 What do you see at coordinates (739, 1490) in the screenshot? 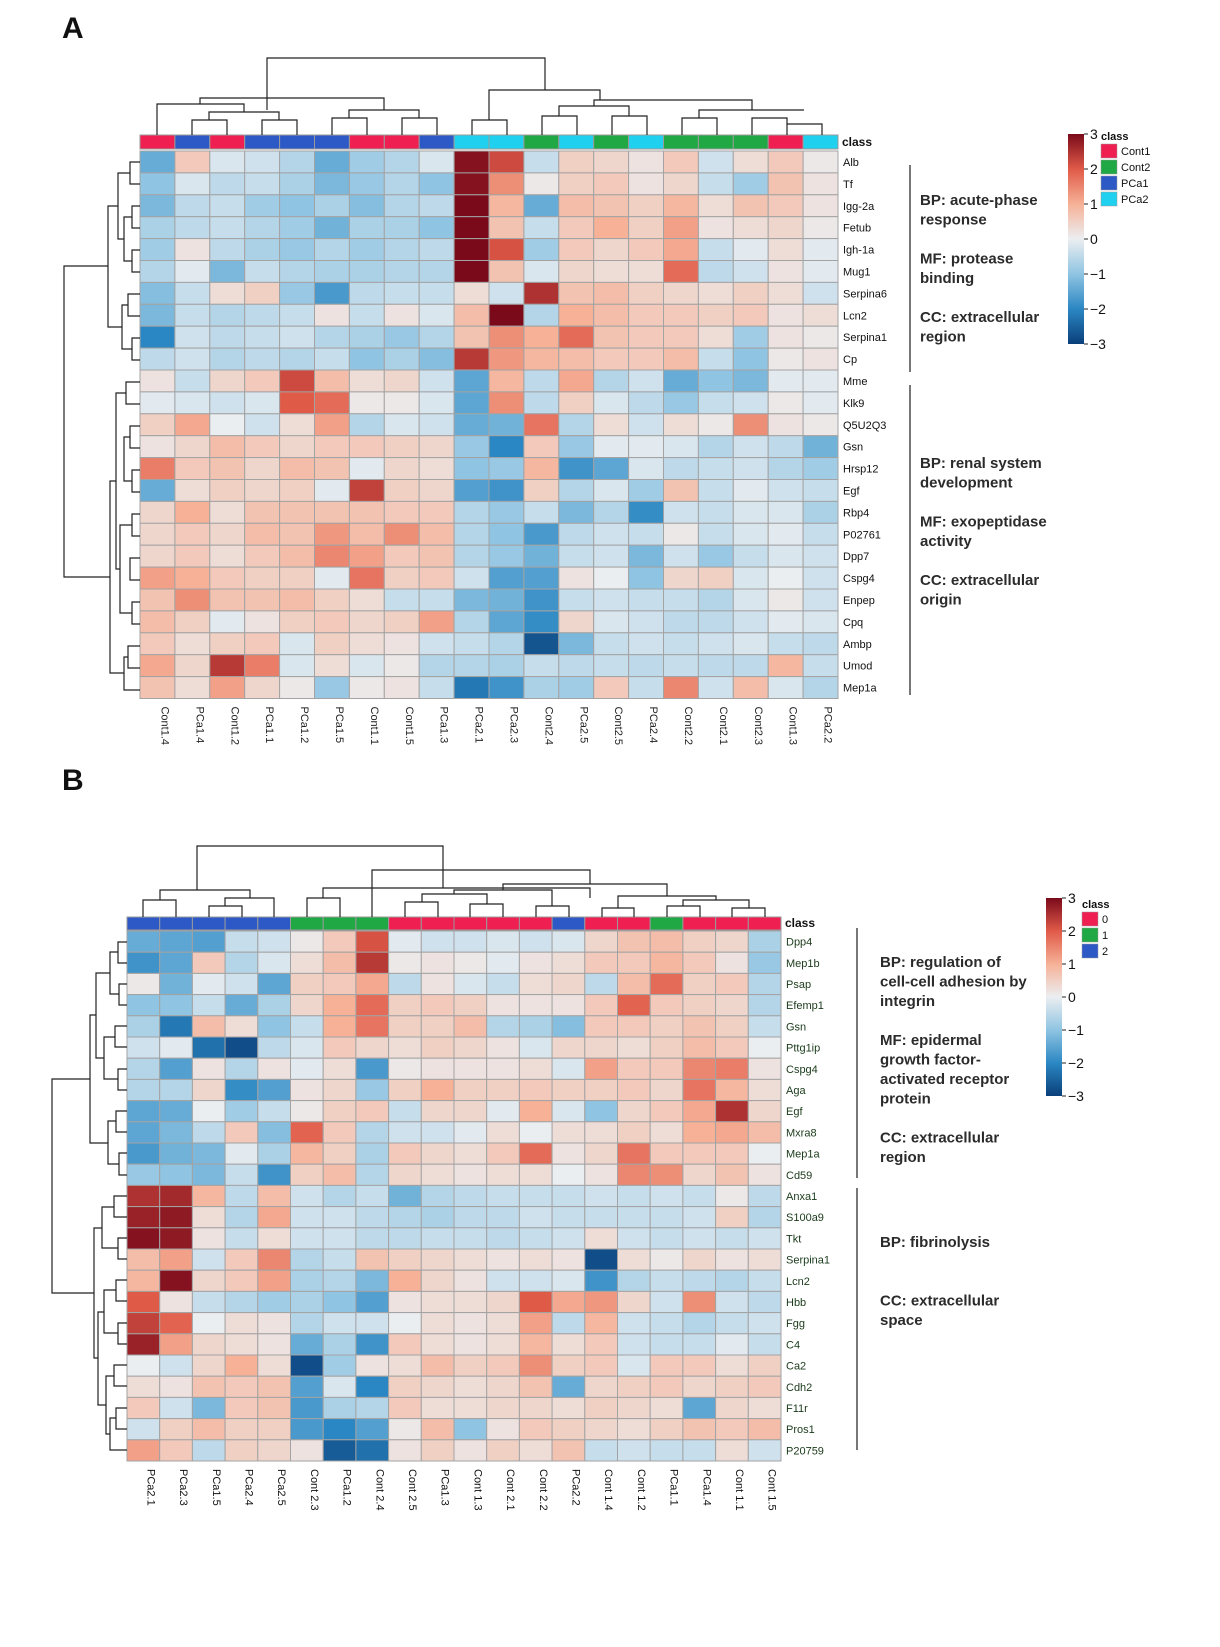
I see `column-label: Cont 1.1` at bounding box center [739, 1490].